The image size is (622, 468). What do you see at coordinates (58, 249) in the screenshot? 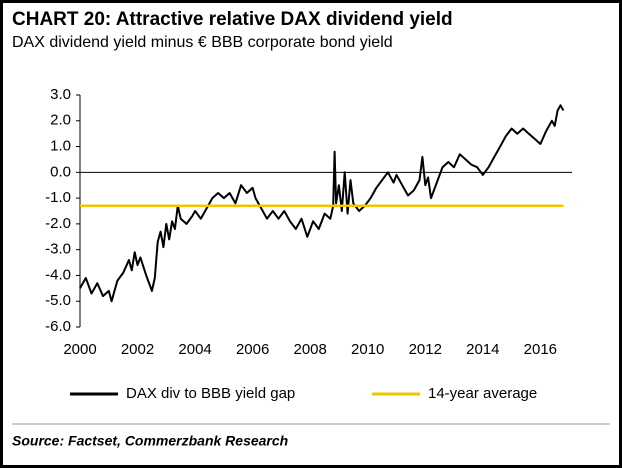
I see `y-tick-label: -3.0` at bounding box center [58, 249].